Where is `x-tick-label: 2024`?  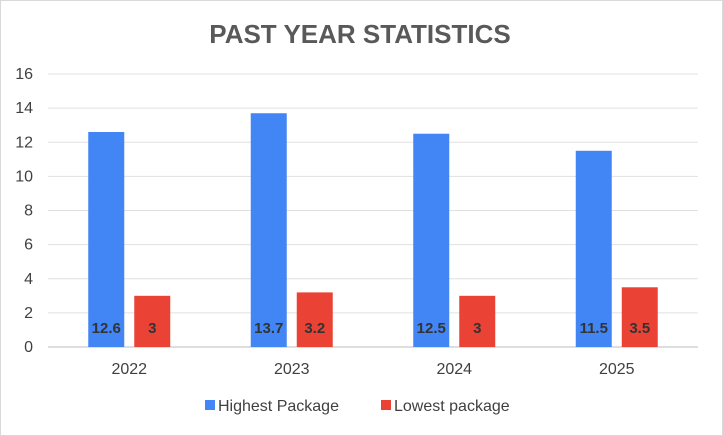
x-tick-label: 2024 is located at coordinates (454, 369).